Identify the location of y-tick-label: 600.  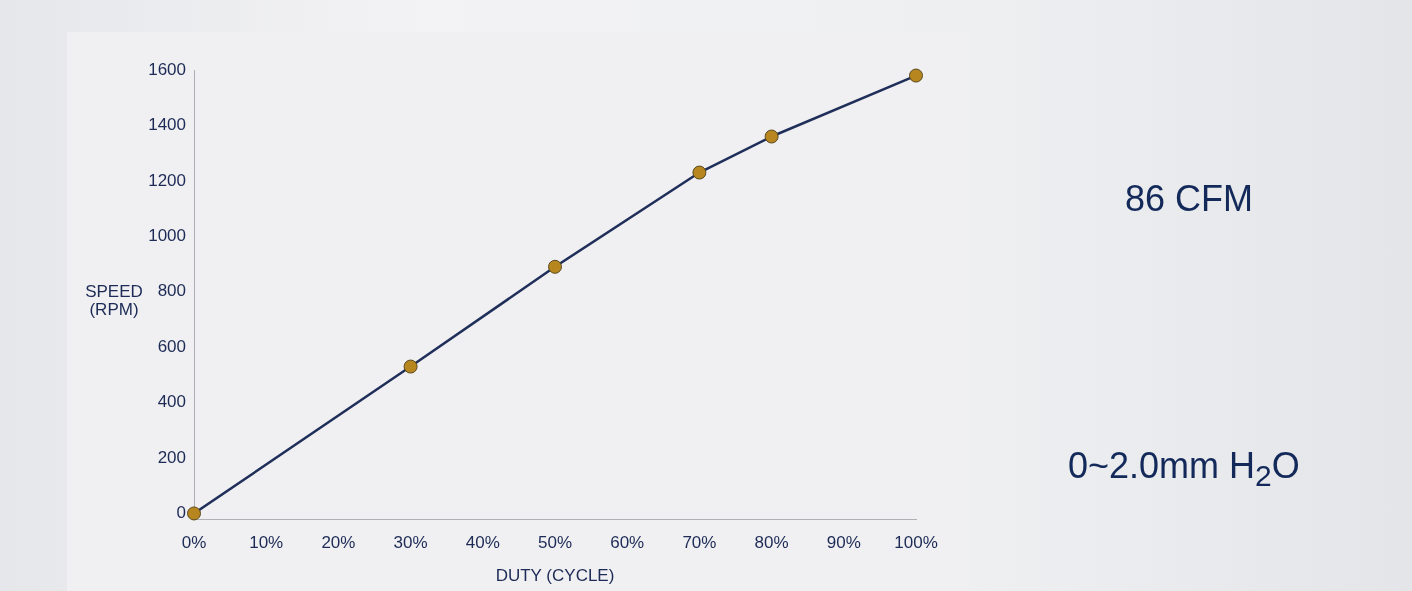
(171, 346).